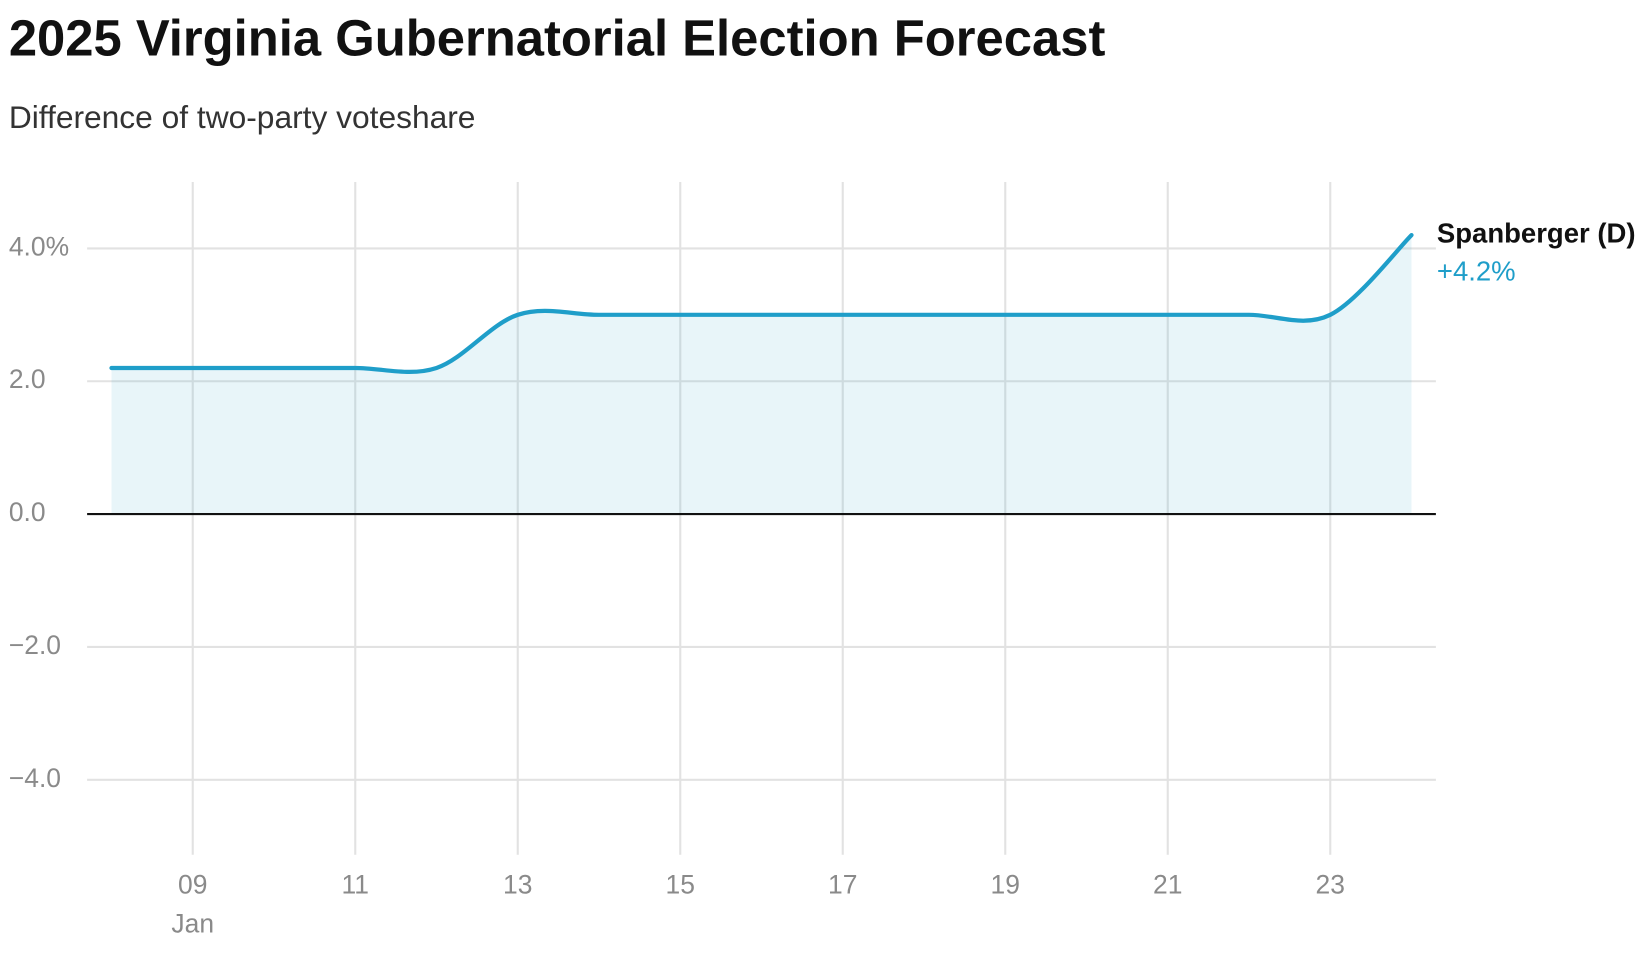 This screenshot has height=969, width=1651. What do you see at coordinates (27, 512) in the screenshot?
I see `y-tick-label: 0.0` at bounding box center [27, 512].